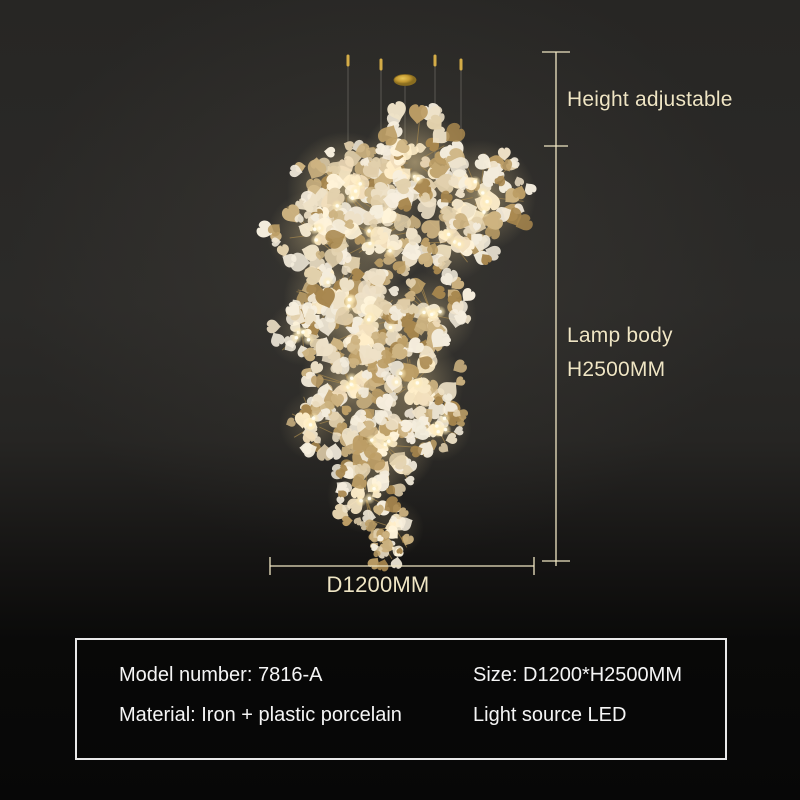 This screenshot has height=800, width=800. What do you see at coordinates (650, 99) in the screenshot?
I see `height-adjustable-label: Height adjustable` at bounding box center [650, 99].